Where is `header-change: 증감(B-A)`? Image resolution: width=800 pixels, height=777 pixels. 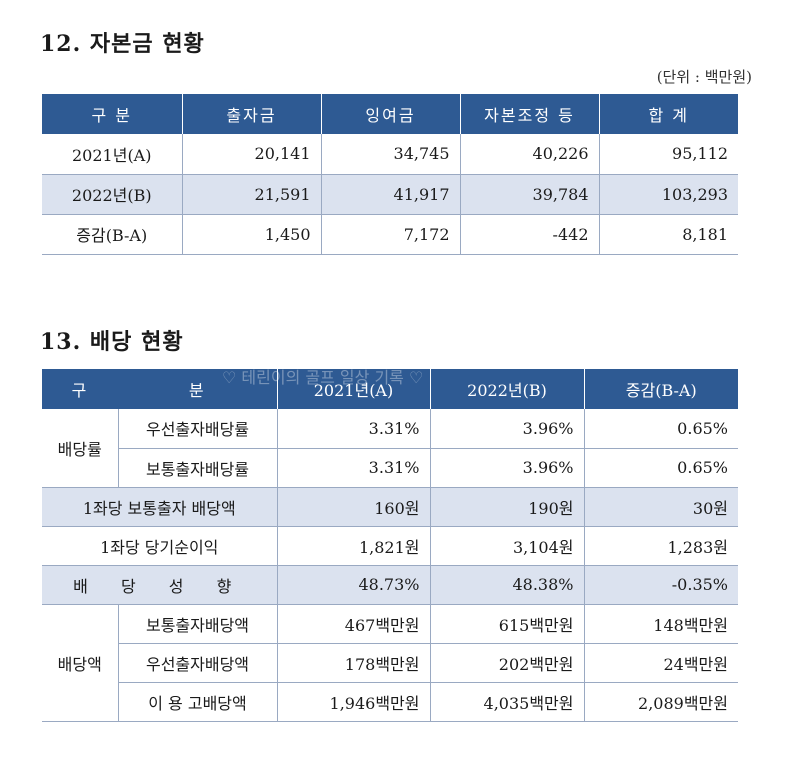
header-change: 증감(B-A) is located at coordinates (660, 389).